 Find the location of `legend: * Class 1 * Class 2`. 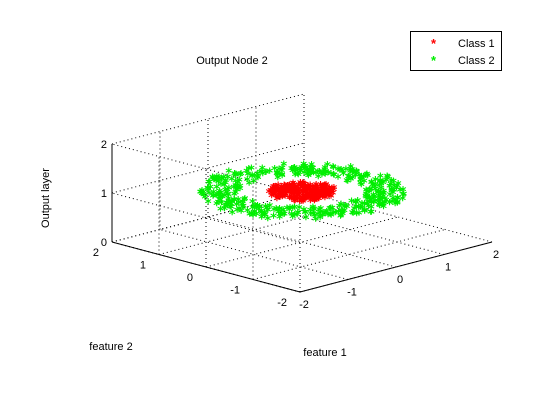

legend: * Class 1 * Class 2 is located at coordinates (456, 51).